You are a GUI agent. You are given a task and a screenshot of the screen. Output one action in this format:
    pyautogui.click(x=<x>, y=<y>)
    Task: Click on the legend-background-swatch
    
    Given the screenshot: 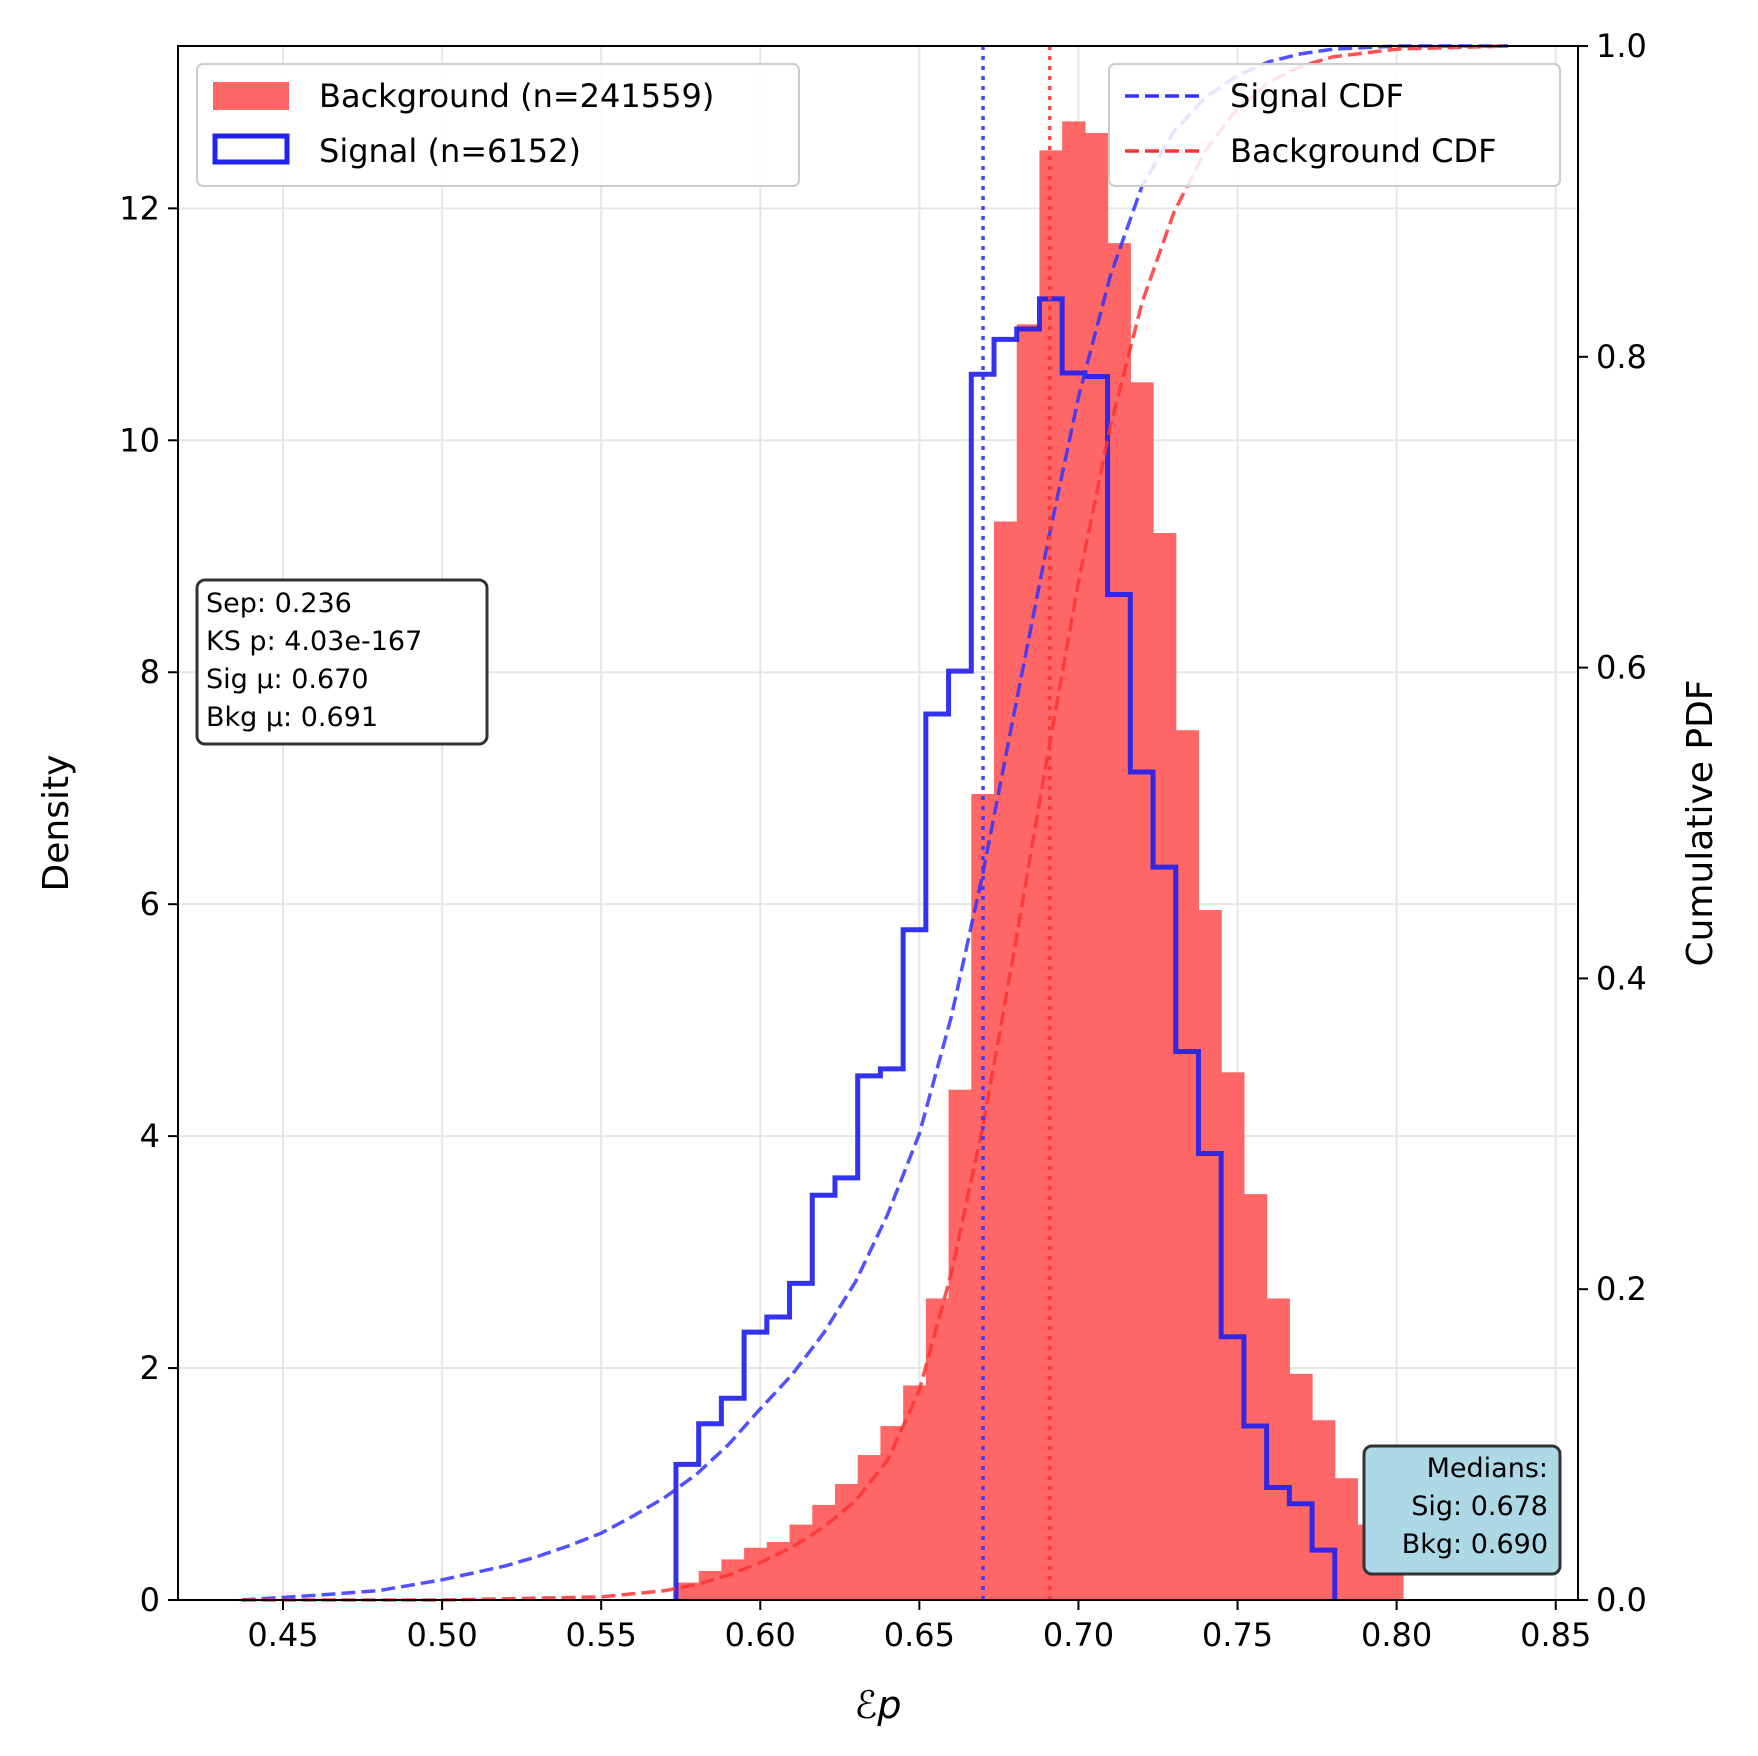 What is the action you would take?
    pyautogui.click(x=251, y=96)
    